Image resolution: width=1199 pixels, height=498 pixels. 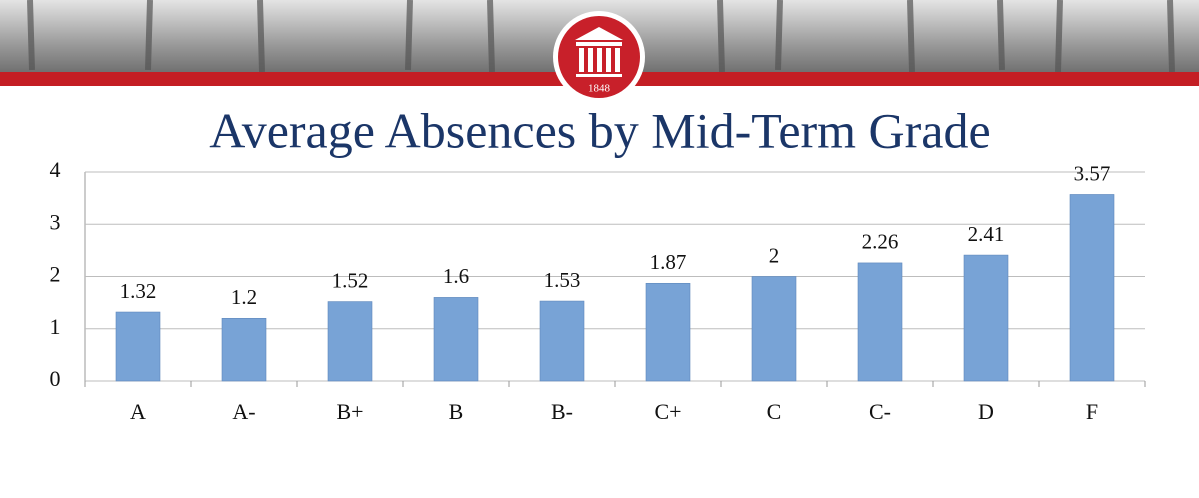 I want to click on x-tick-label: B-, so click(x=562, y=411).